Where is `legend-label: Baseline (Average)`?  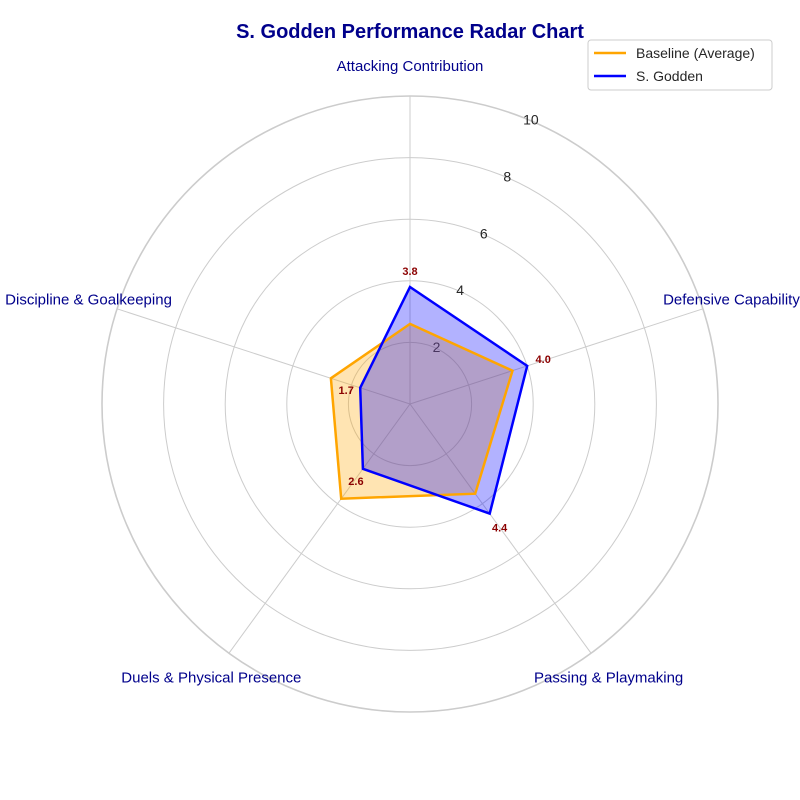 legend-label: Baseline (Average) is located at coordinates (695, 53).